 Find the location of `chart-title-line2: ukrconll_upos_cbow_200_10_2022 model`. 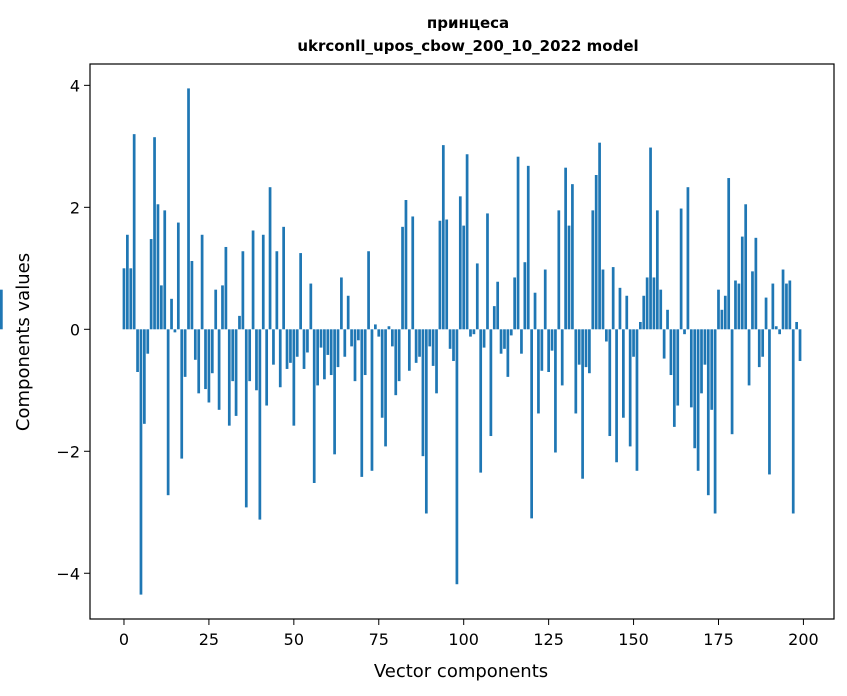

chart-title-line2: ukrconll_upos_cbow_200_10_2022 model is located at coordinates (467, 46).